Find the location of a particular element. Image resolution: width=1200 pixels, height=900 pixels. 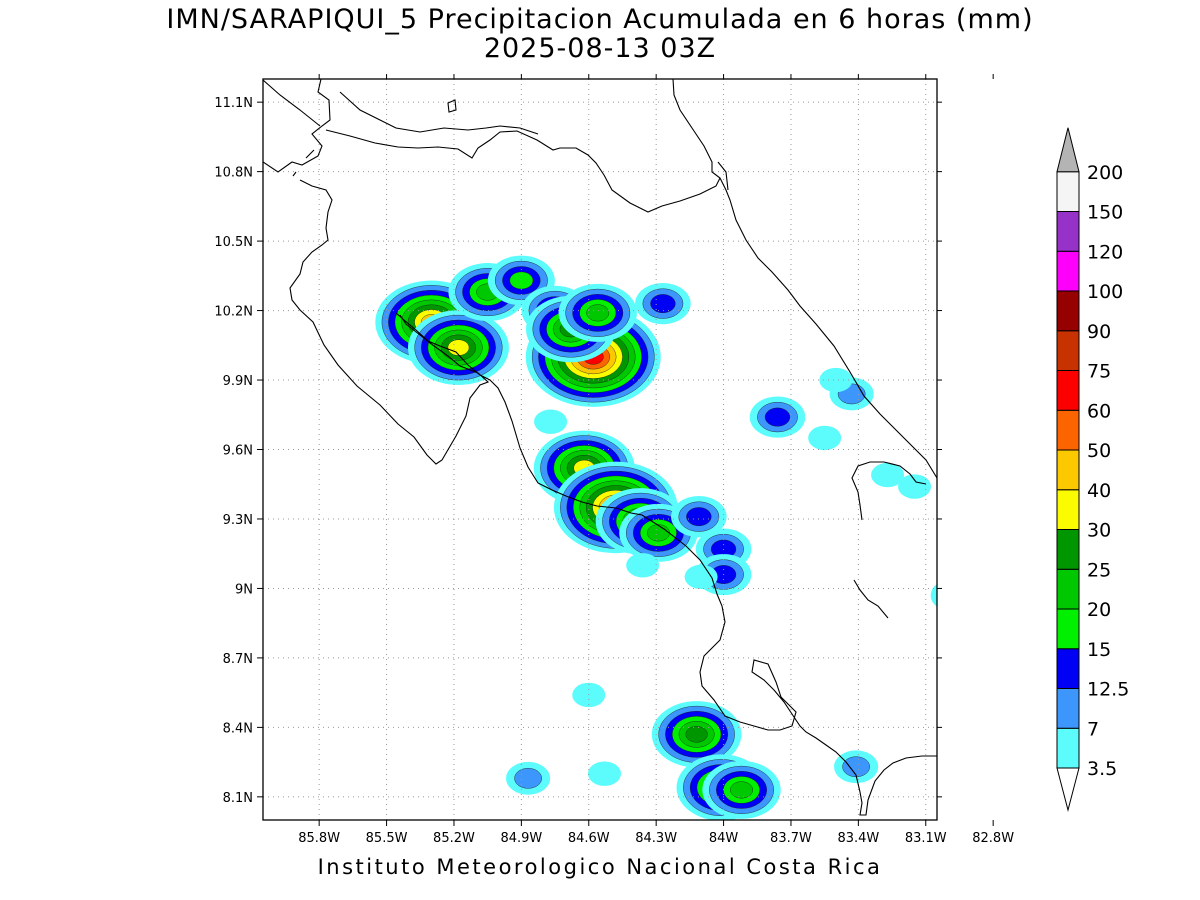

lat-tick-label: 11.1N is located at coordinates (233, 103).